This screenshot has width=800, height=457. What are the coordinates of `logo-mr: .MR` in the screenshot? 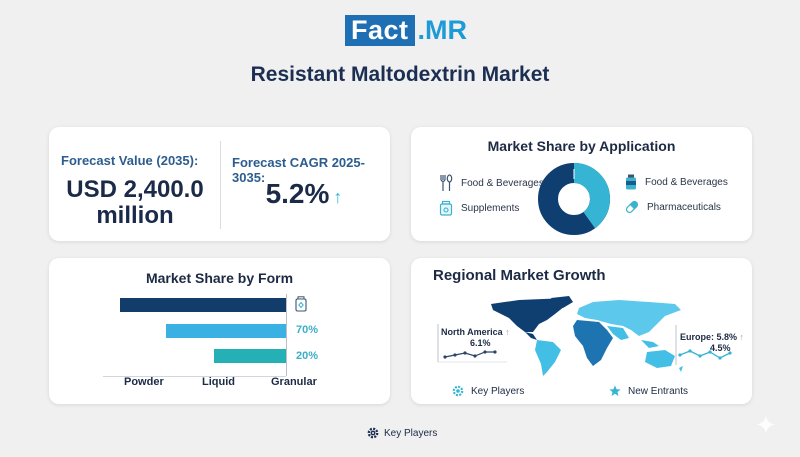 It's located at (442, 30).